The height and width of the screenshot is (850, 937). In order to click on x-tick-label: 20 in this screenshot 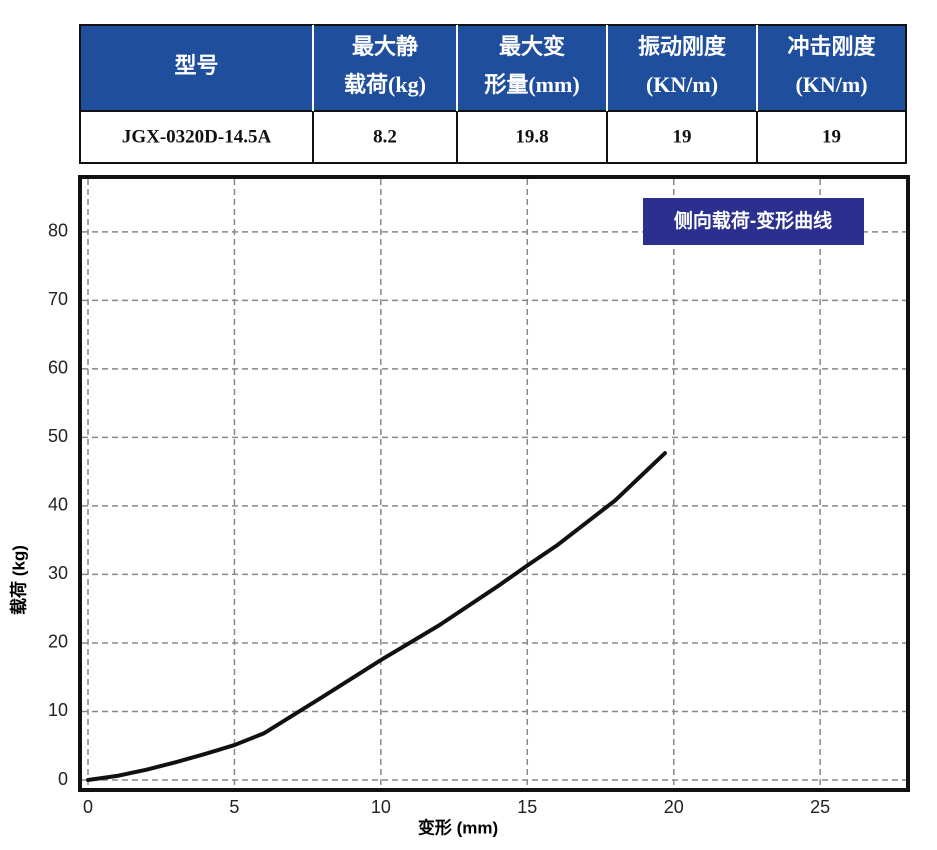, I will do `click(674, 807)`.